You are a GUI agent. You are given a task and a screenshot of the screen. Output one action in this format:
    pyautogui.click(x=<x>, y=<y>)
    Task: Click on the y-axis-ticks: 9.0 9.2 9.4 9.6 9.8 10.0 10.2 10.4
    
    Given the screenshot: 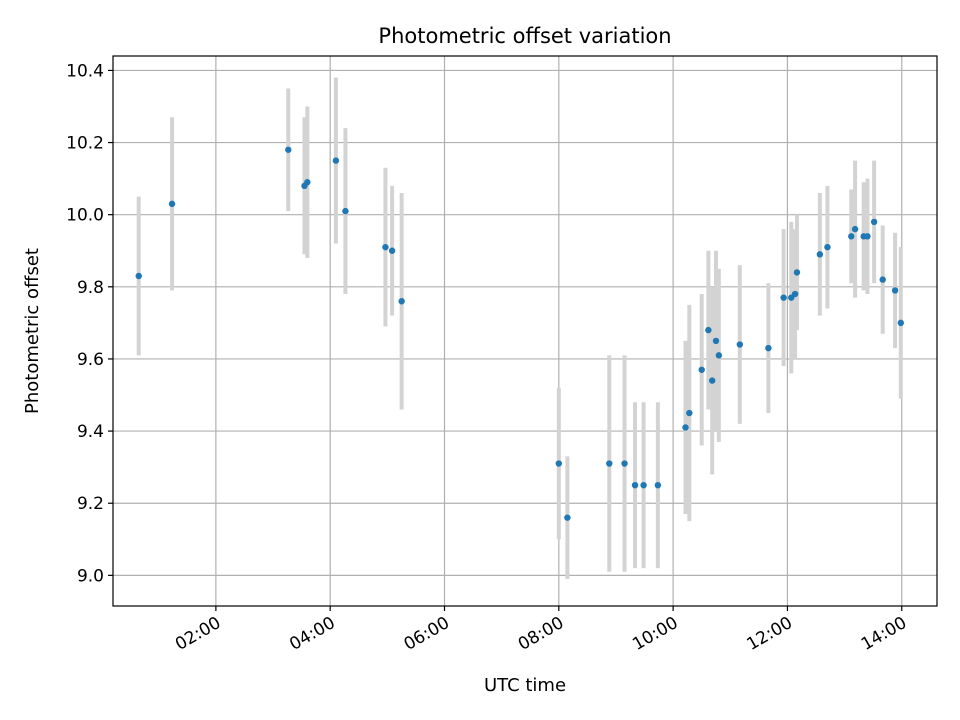 What is the action you would take?
    pyautogui.click(x=89, y=323)
    